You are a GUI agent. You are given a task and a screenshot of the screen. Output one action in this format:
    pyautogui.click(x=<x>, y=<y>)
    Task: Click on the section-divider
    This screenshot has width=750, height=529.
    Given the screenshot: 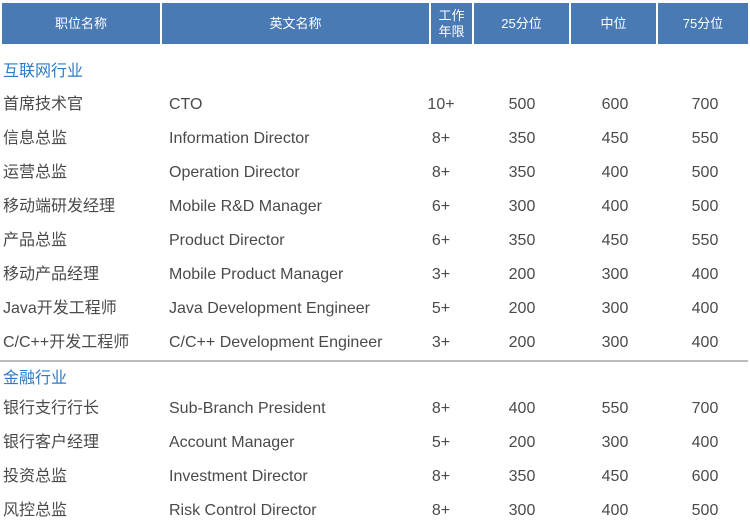 What is the action you would take?
    pyautogui.click(x=374, y=361)
    